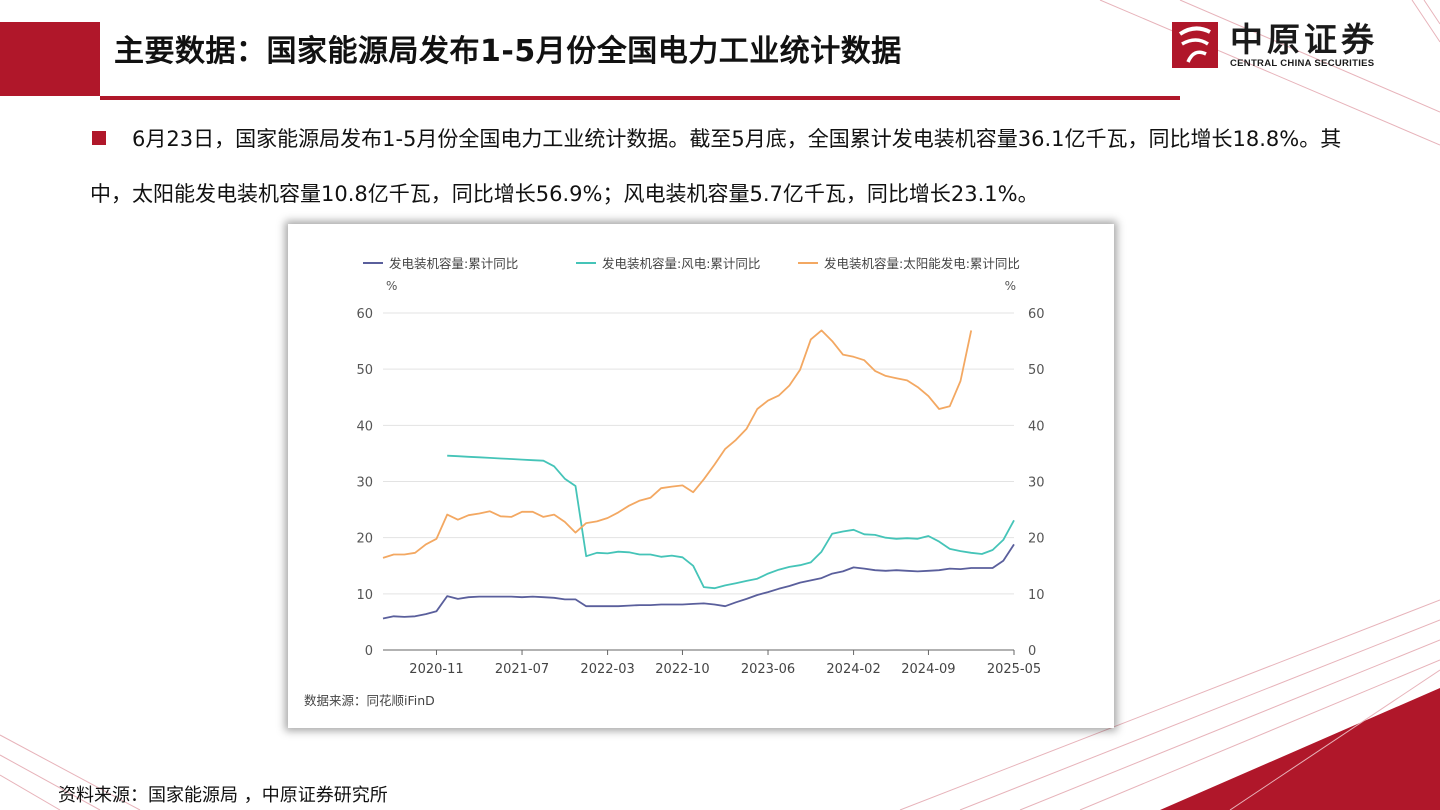 The image size is (1440, 810). I want to click on logo-english-name: CENTRAL CHINA SECURITIES, so click(1302, 63).